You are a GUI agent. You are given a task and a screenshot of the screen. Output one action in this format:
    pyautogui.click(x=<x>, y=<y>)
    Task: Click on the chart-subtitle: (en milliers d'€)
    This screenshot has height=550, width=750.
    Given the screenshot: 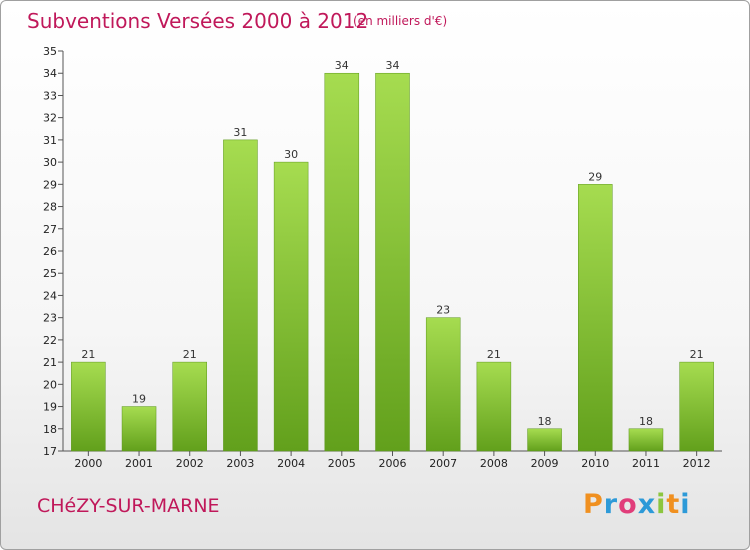 What is the action you would take?
    pyautogui.click(x=400, y=21)
    